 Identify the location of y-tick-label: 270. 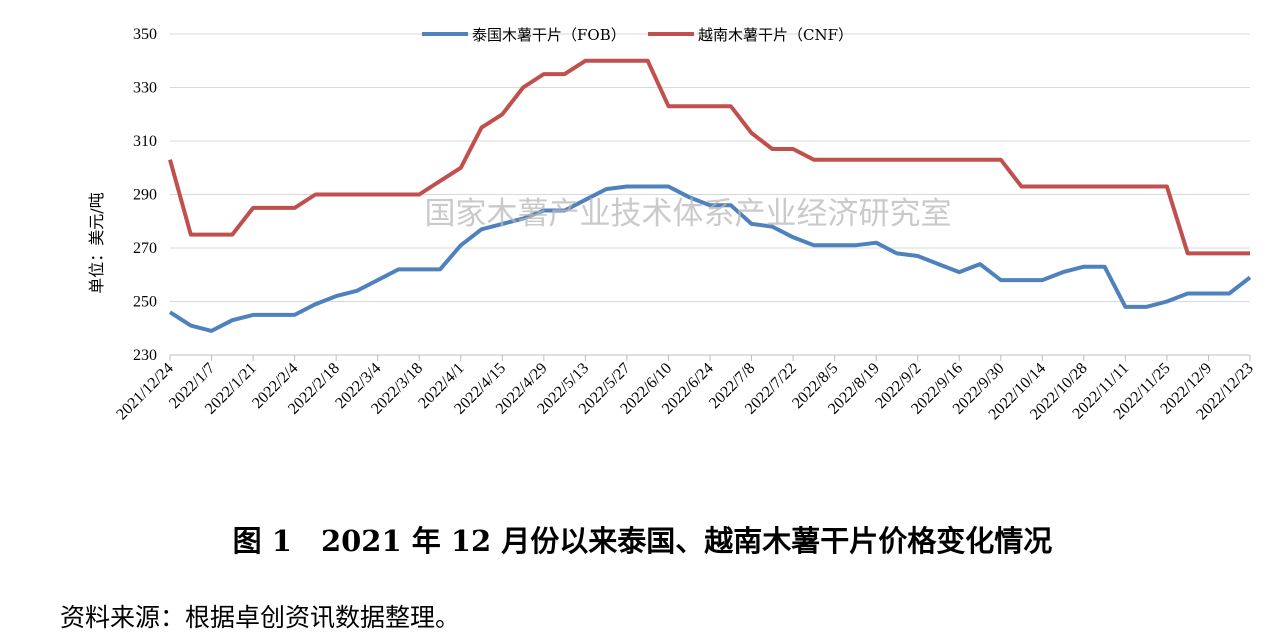
(145, 248).